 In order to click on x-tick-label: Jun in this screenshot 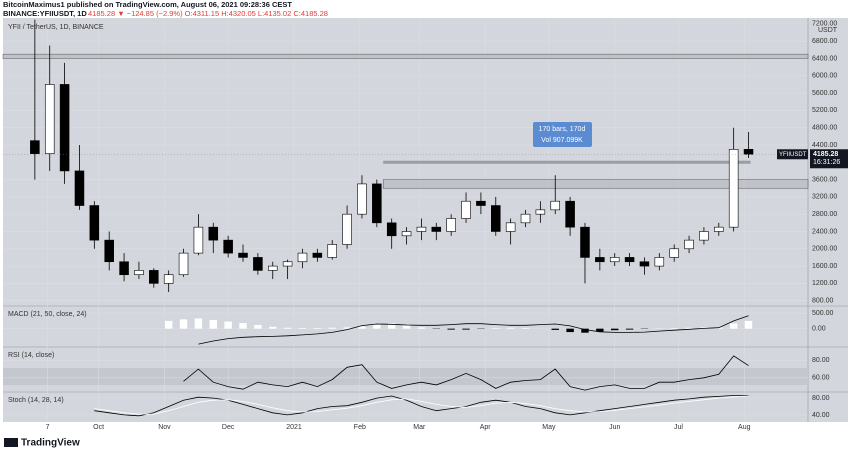, I will do `click(614, 427)`.